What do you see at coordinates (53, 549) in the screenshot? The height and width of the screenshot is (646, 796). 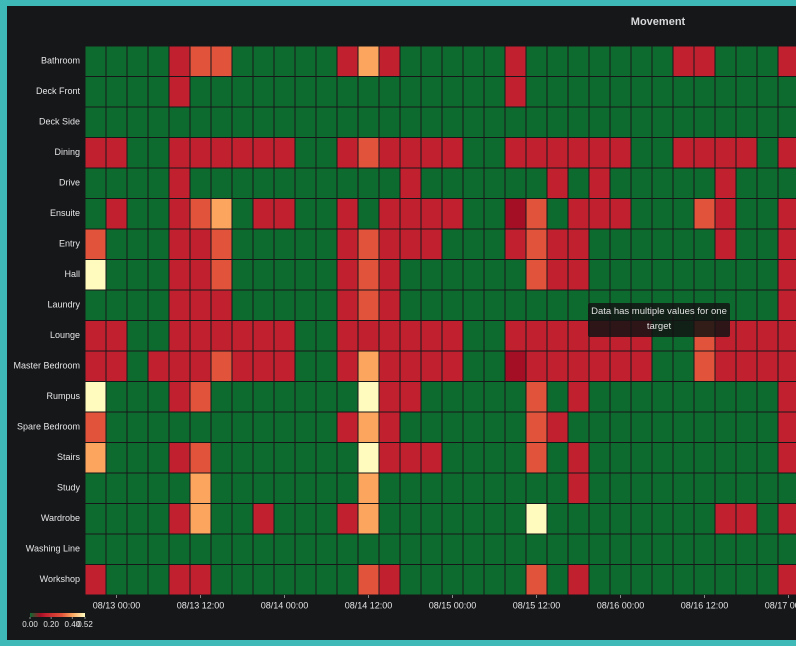 I see `row-label: Washing Line` at bounding box center [53, 549].